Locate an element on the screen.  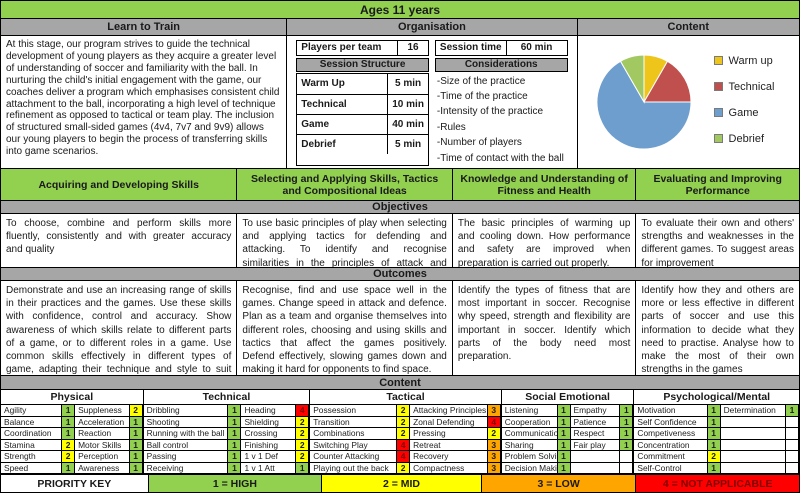
content-column-header: Tactical is located at coordinates (405, 397).